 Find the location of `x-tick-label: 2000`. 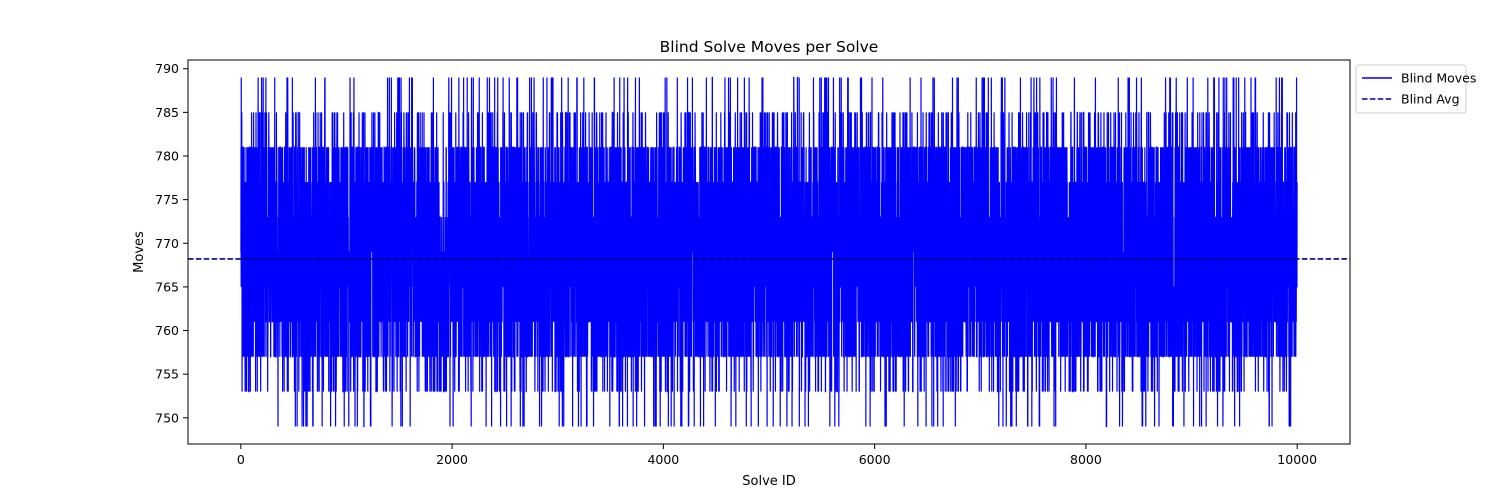

x-tick-label: 2000 is located at coordinates (452, 459).